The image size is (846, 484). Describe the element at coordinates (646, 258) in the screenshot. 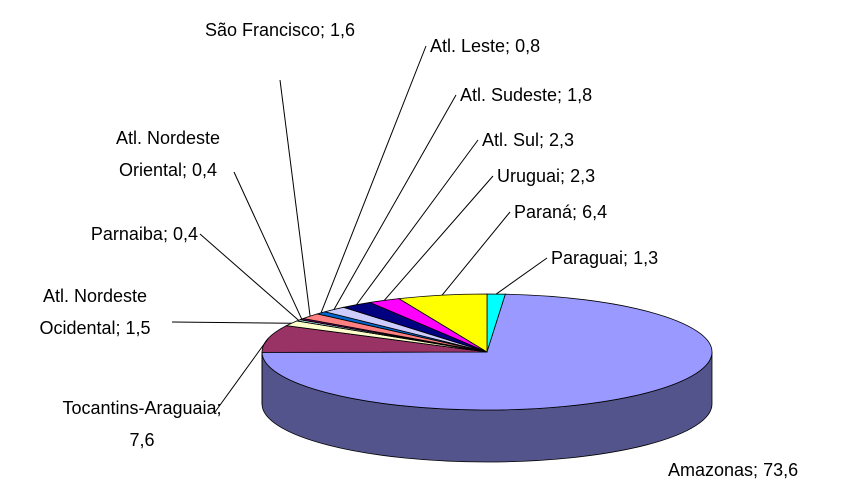

I see `value-label: 1,3` at that location.